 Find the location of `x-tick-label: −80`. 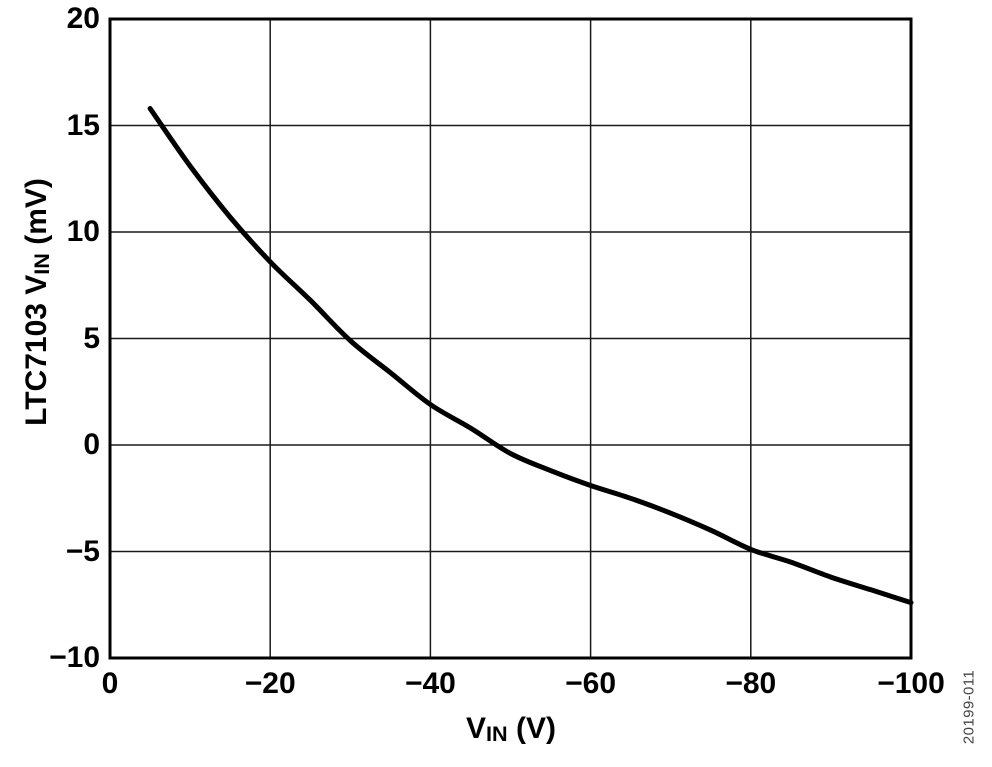

x-tick-label: −80 is located at coordinates (751, 683).